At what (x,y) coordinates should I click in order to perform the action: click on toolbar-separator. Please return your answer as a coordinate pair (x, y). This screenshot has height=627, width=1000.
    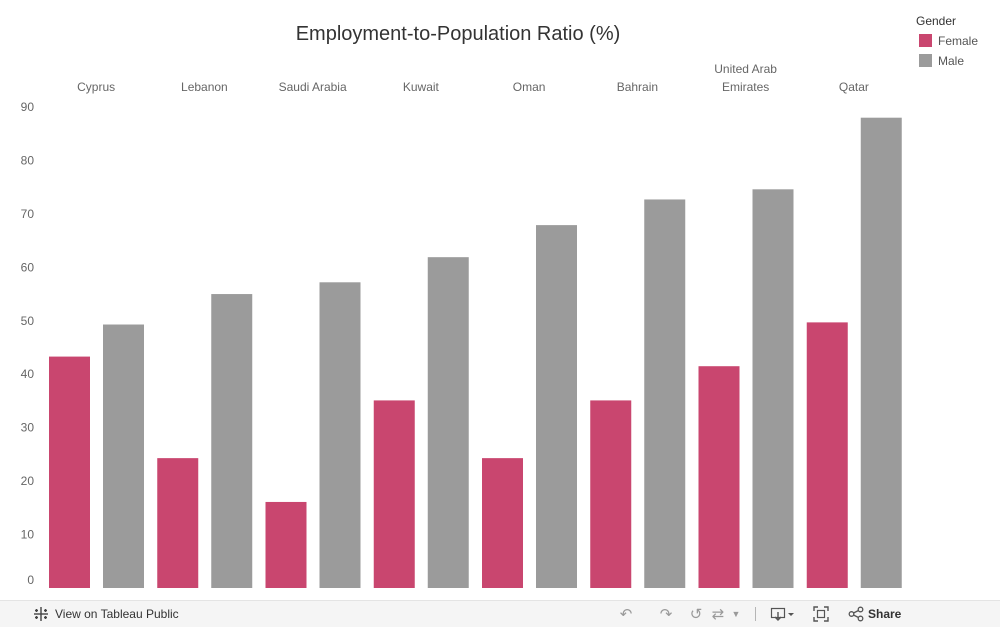
    Looking at the image, I should click on (755, 614).